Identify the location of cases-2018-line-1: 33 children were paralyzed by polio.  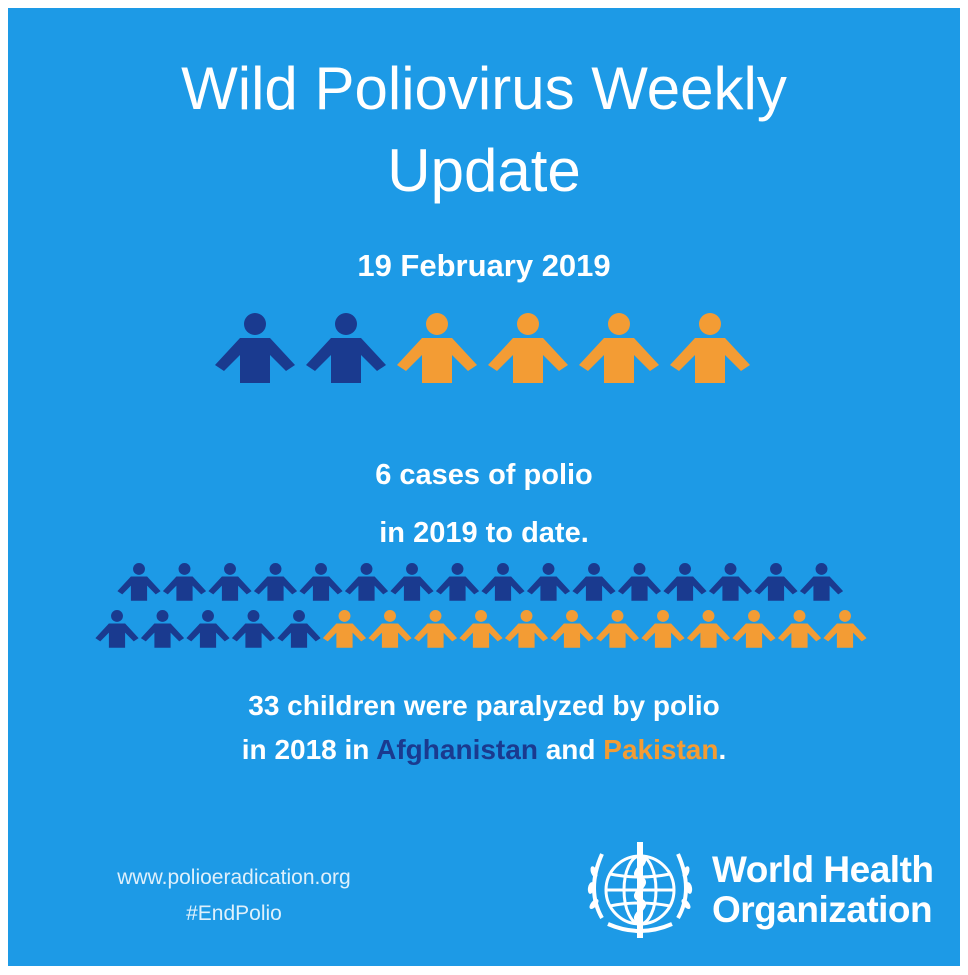
(484, 705).